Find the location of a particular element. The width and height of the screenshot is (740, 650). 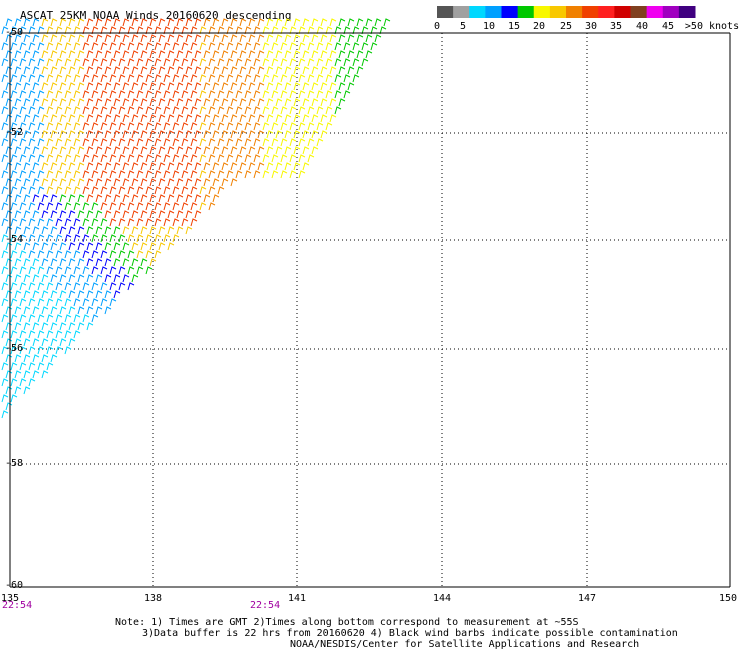

wind-speed-colorbar is located at coordinates (566, 12).